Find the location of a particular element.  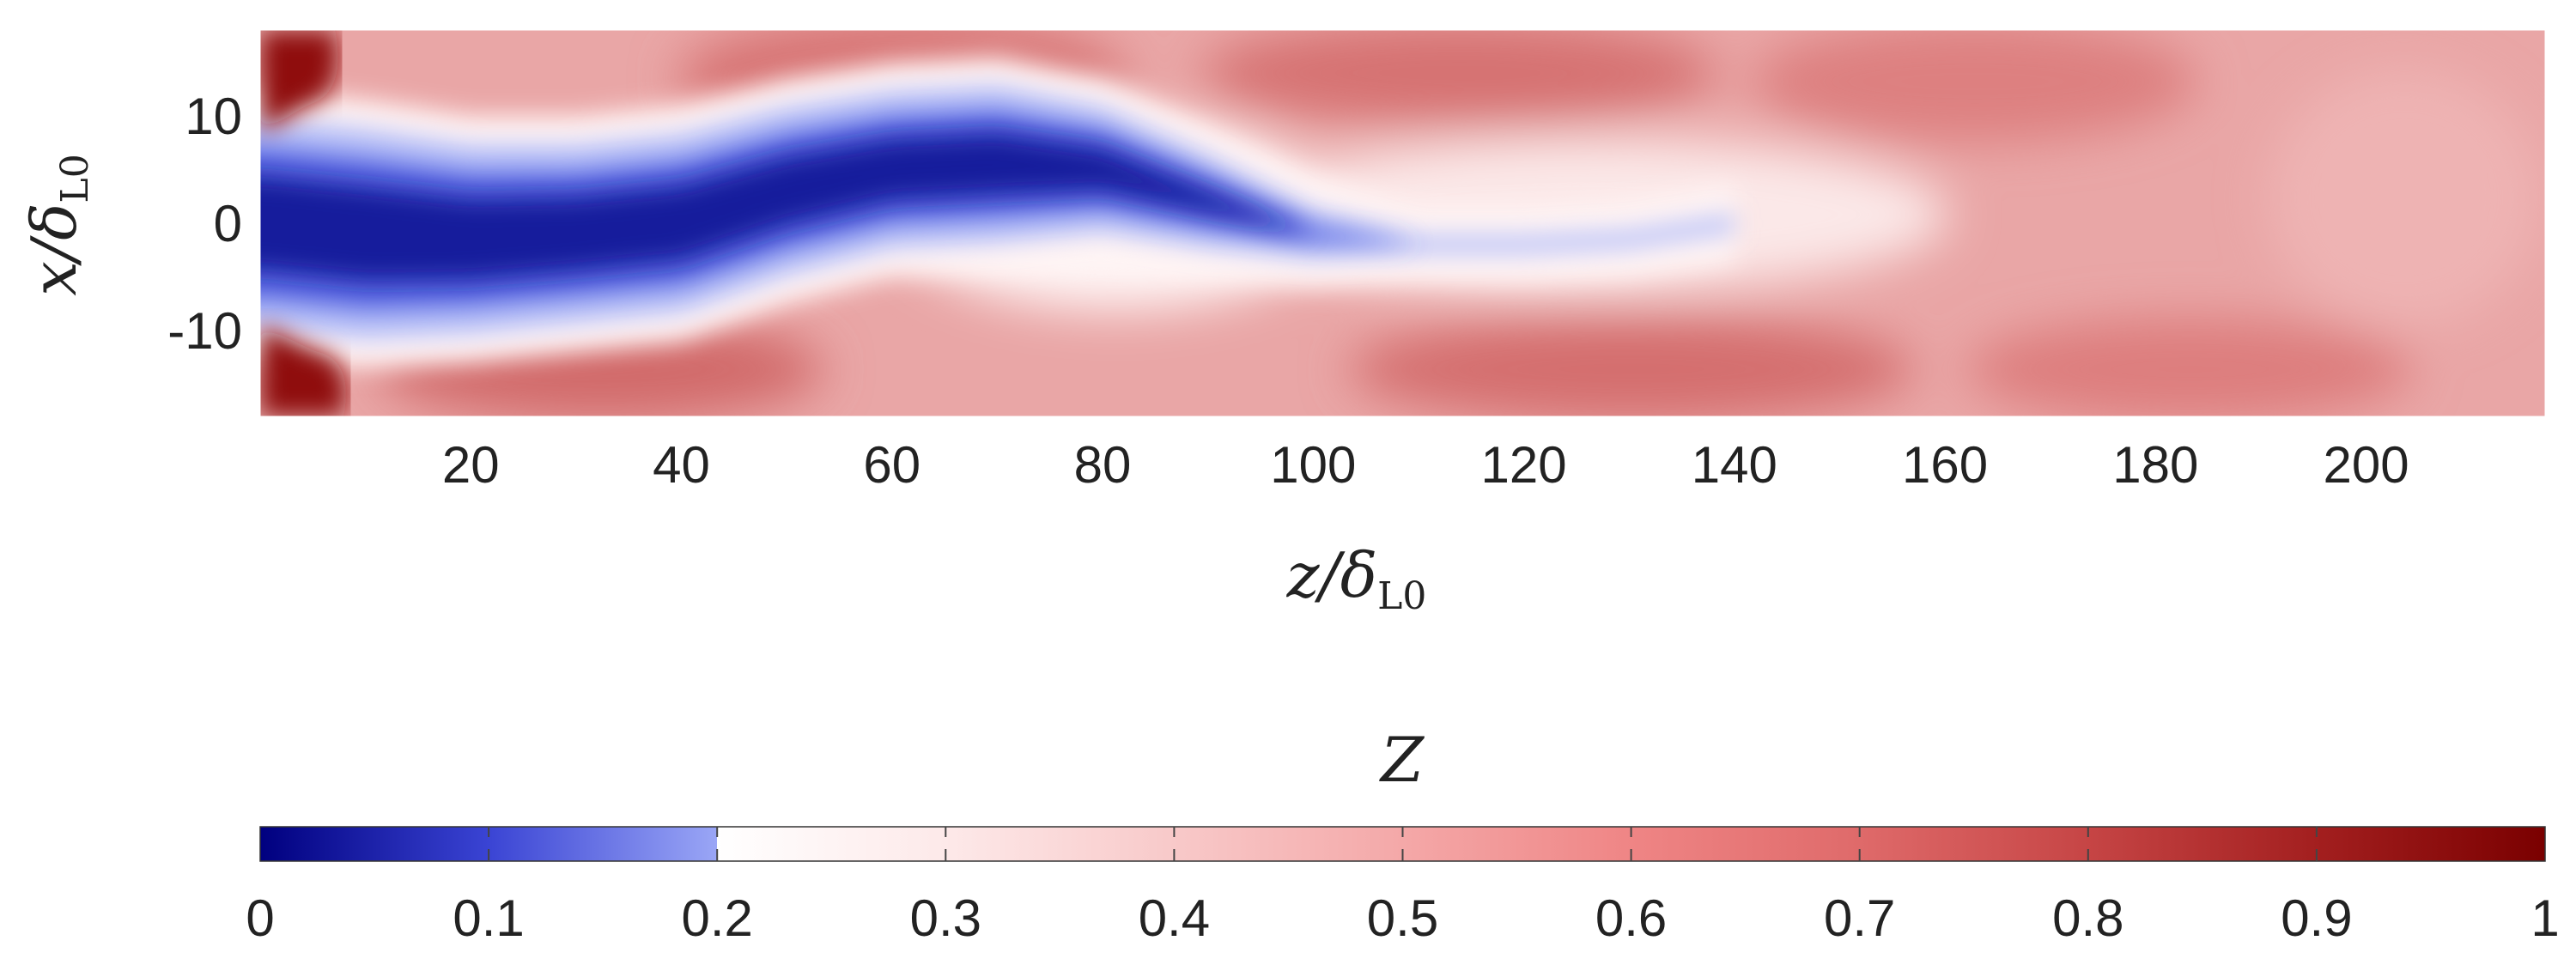

y-tick-label: 0 is located at coordinates (228, 224).